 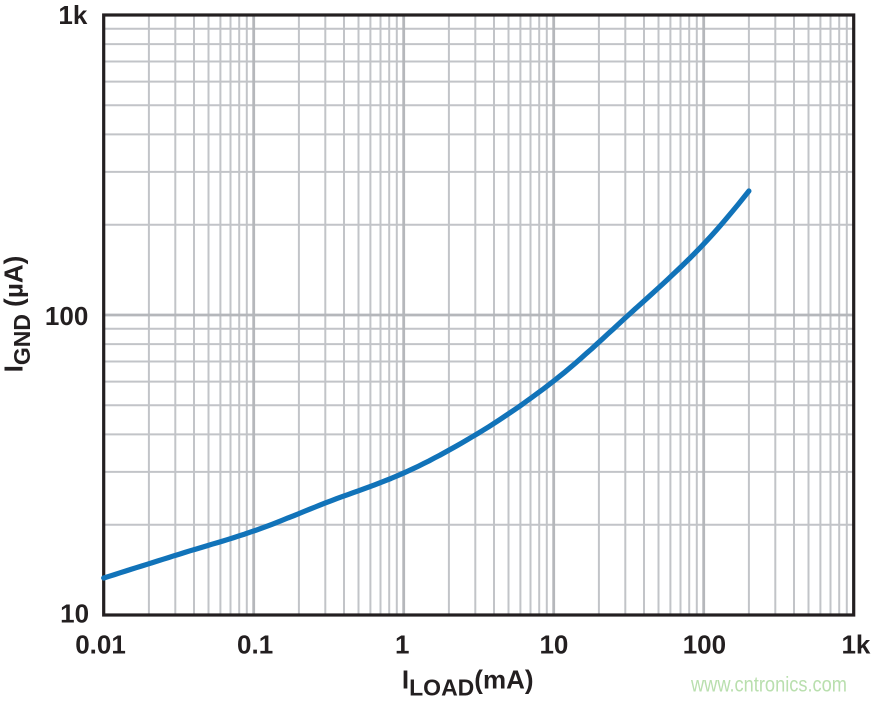 What do you see at coordinates (768, 684) in the screenshot?
I see `svg-text: www.cntronics.com` at bounding box center [768, 684].